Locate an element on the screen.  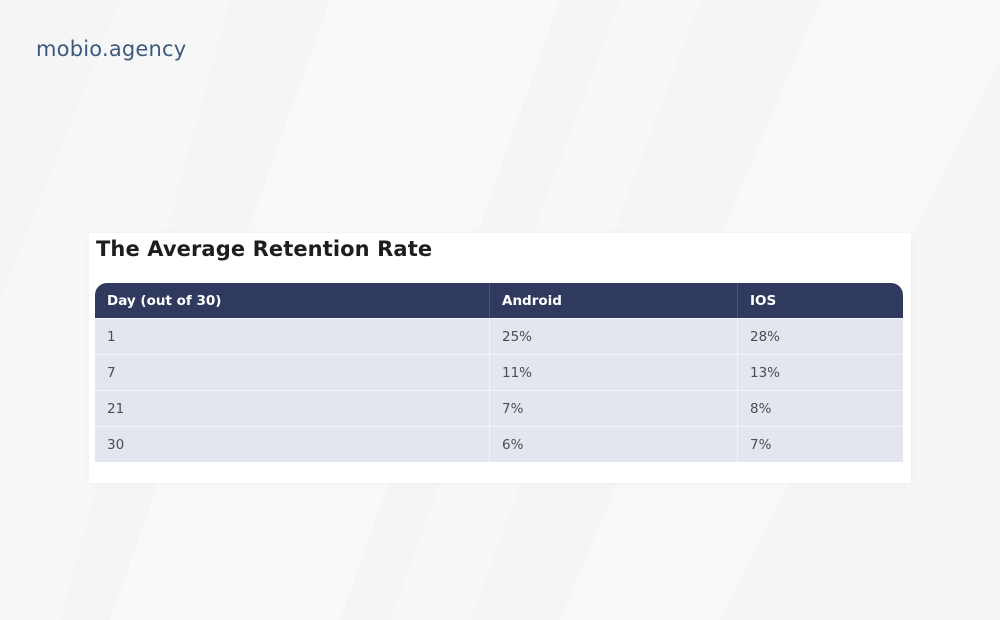
cell-android: 6% is located at coordinates (614, 444).